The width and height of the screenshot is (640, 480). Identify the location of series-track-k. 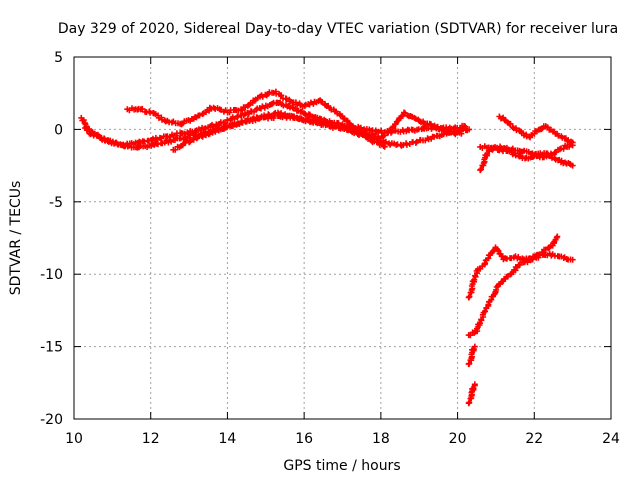
(471, 394).